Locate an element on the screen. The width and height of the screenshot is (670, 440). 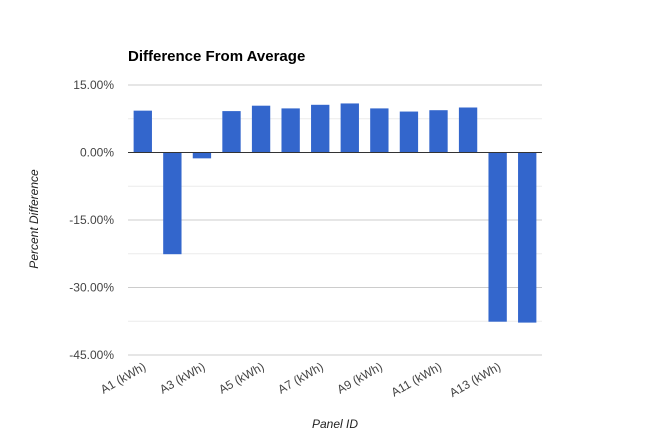
y-tick-label: -15.00% is located at coordinates (91, 220).